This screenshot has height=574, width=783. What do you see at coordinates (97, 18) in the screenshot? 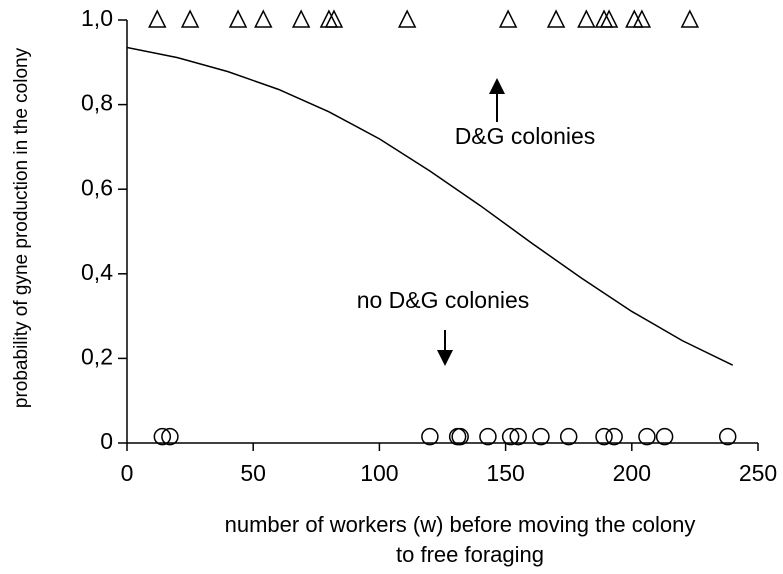
I see `y-tick-label: 1,0` at bounding box center [97, 18].